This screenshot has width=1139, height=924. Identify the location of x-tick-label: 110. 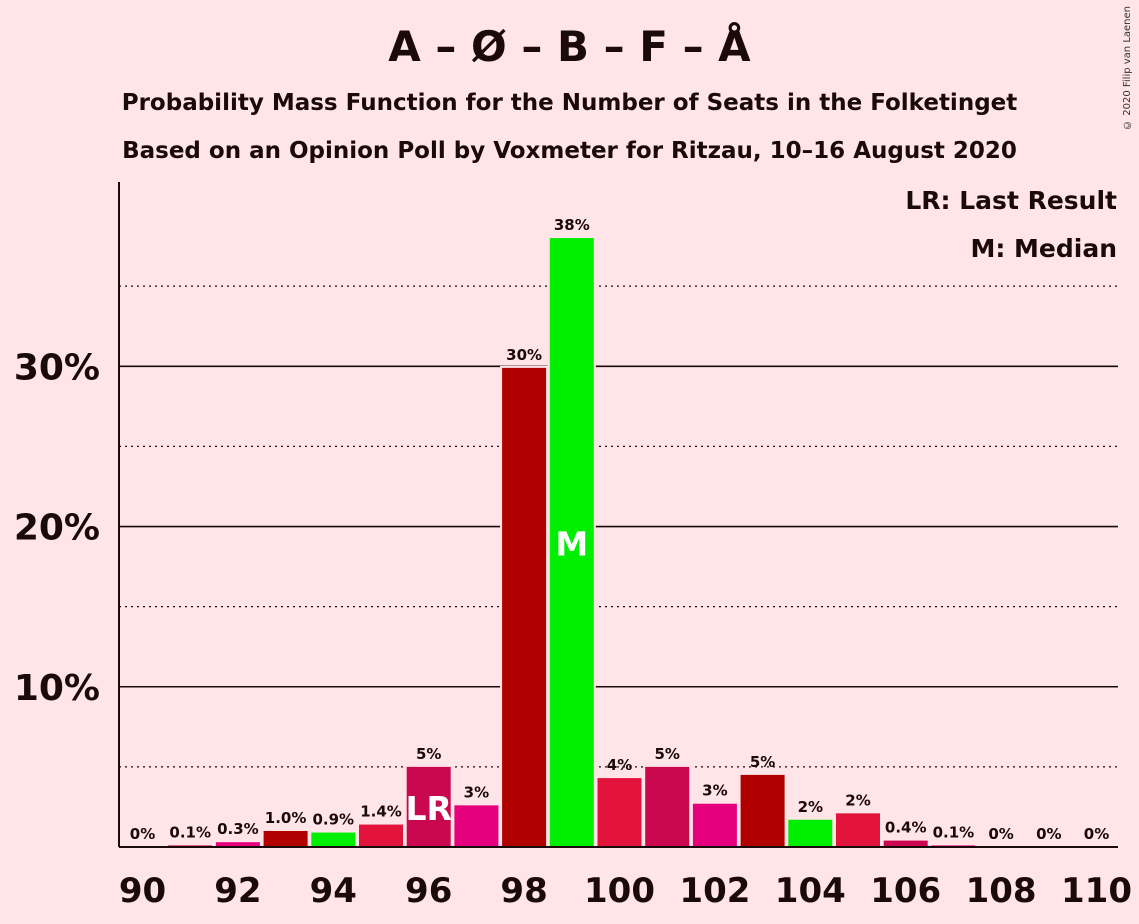
(1096, 891).